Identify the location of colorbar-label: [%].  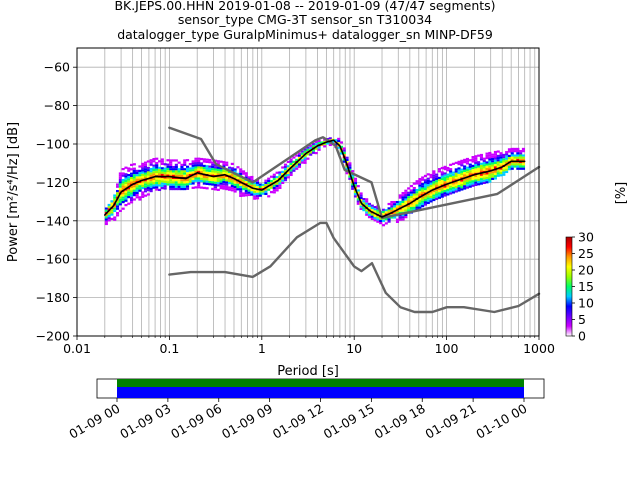
(621, 193).